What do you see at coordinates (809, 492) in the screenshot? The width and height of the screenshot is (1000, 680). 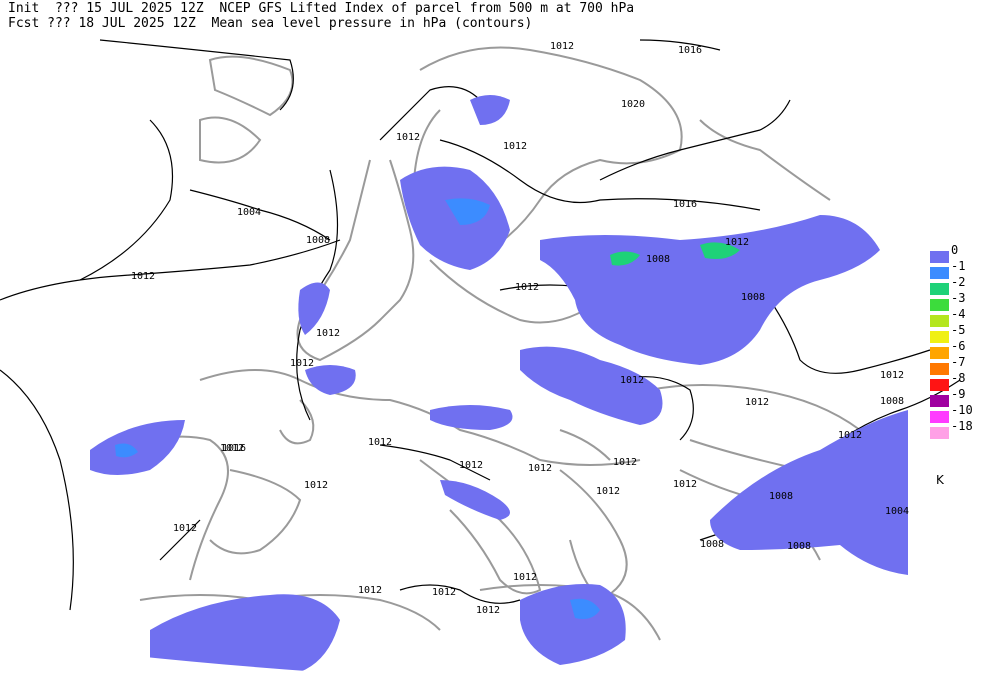 I see `li-area-middle-east` at bounding box center [809, 492].